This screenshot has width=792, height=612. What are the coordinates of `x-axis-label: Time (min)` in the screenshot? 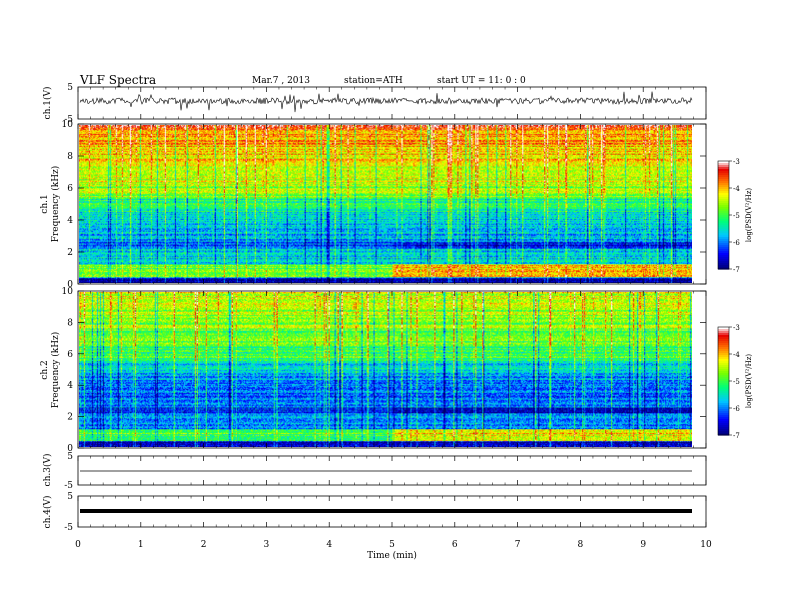 It's located at (392, 555).